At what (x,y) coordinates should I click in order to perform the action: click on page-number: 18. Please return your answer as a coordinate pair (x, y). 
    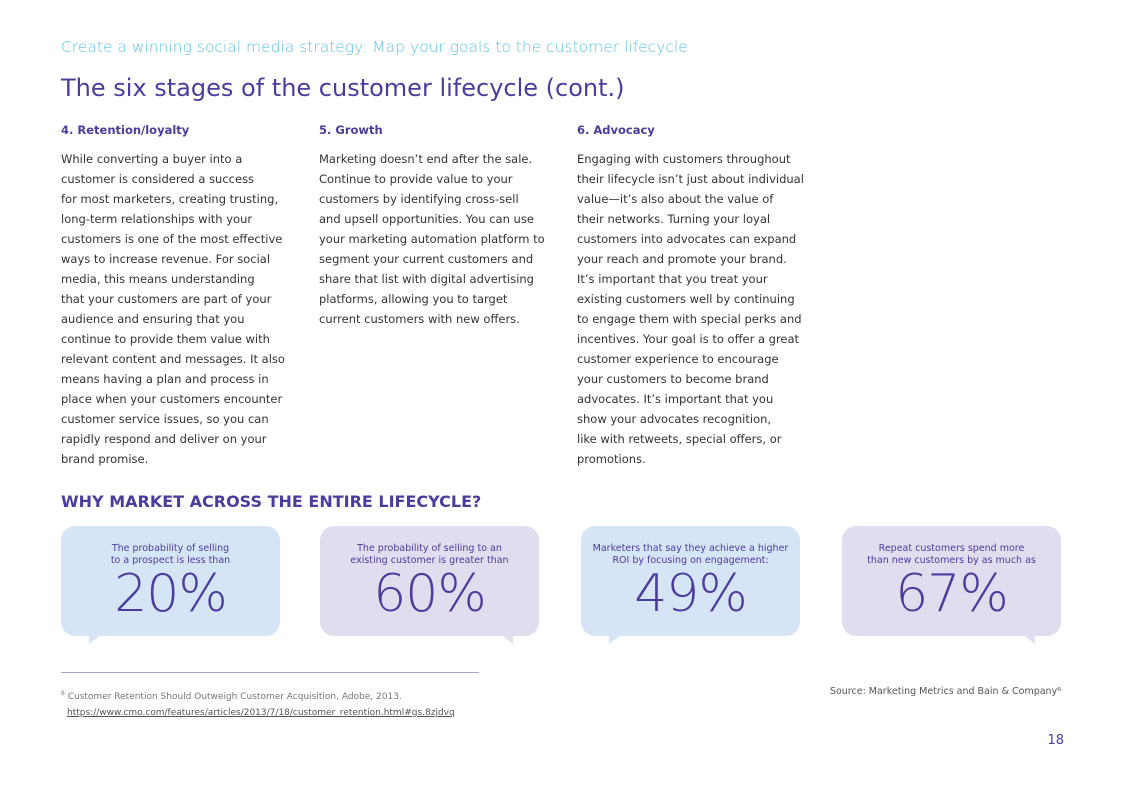
    Looking at the image, I should click on (1055, 740).